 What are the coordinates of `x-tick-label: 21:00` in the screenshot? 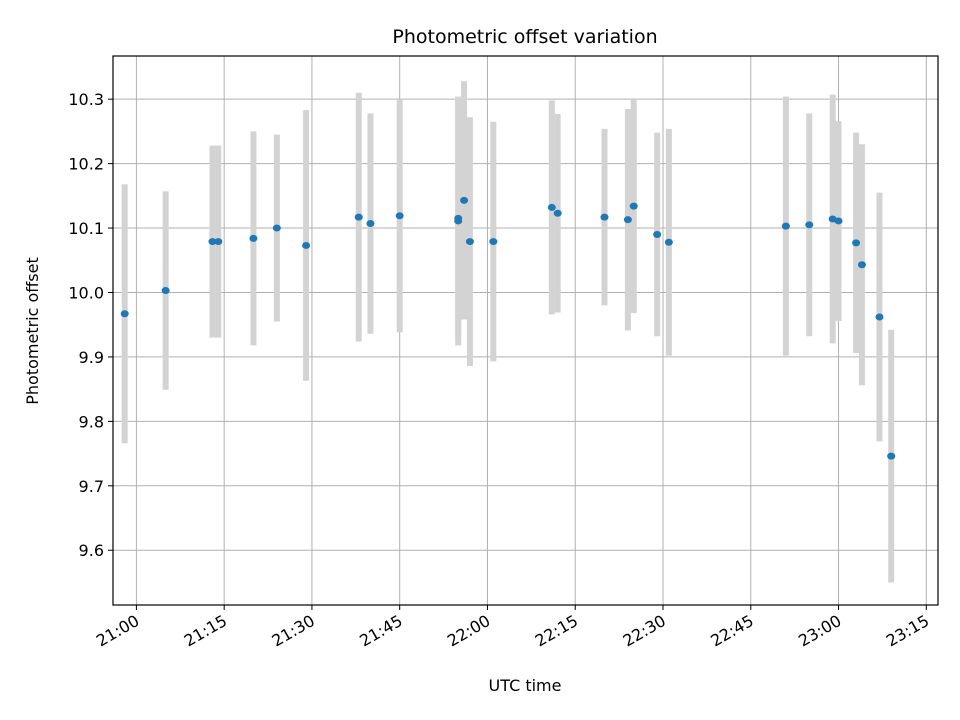 It's located at (117, 631).